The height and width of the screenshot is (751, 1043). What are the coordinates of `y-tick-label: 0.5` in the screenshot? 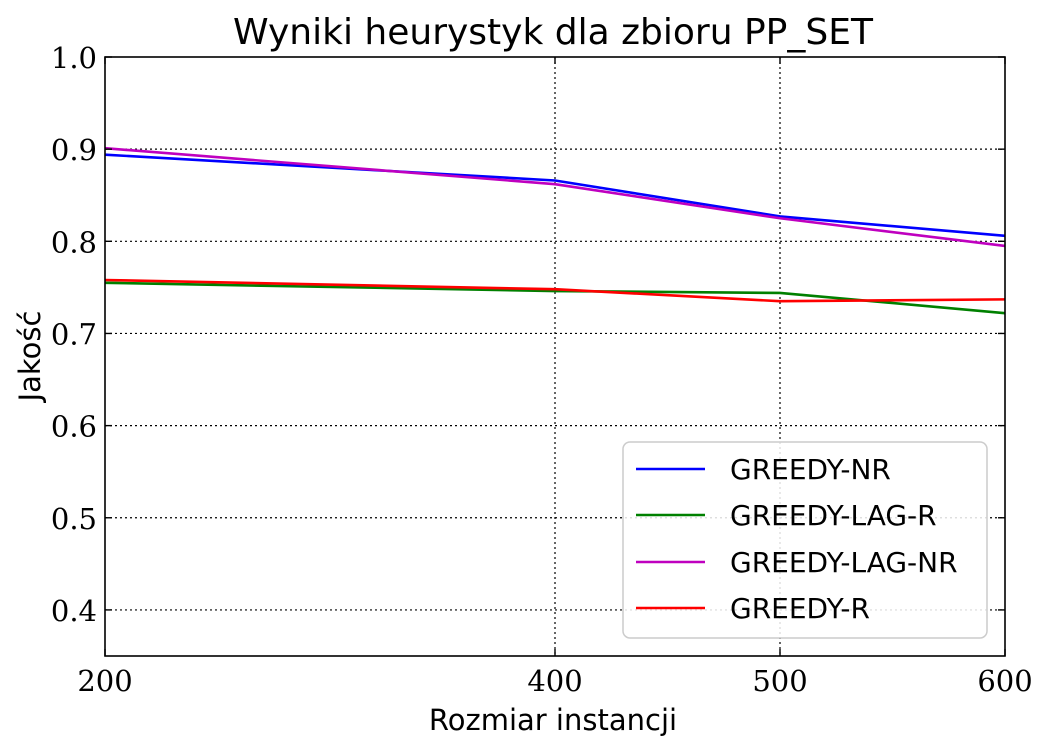 It's located at (74, 519).